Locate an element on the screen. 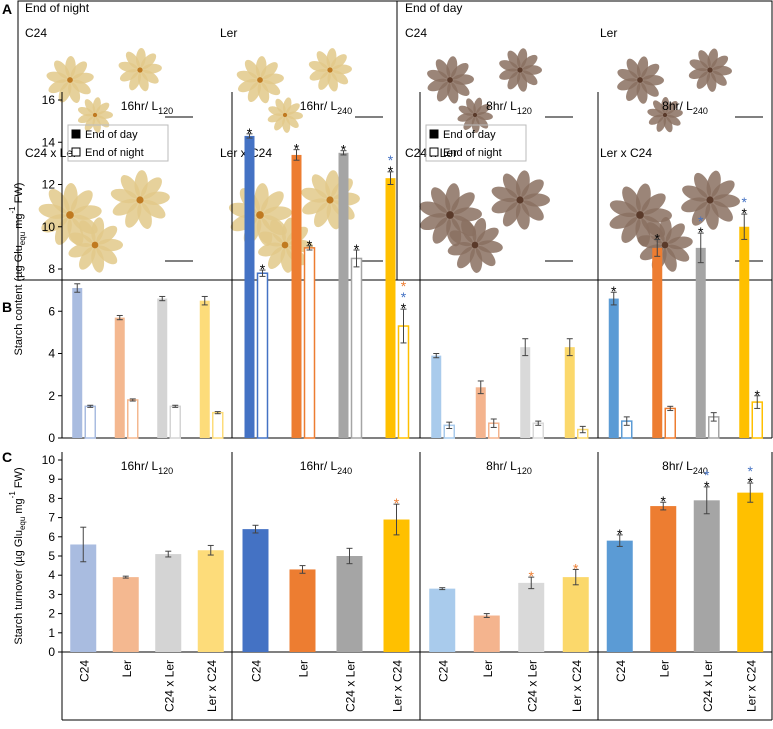 This screenshot has width=773, height=729. y-axis-title-part: equ is located at coordinates (22, 523).